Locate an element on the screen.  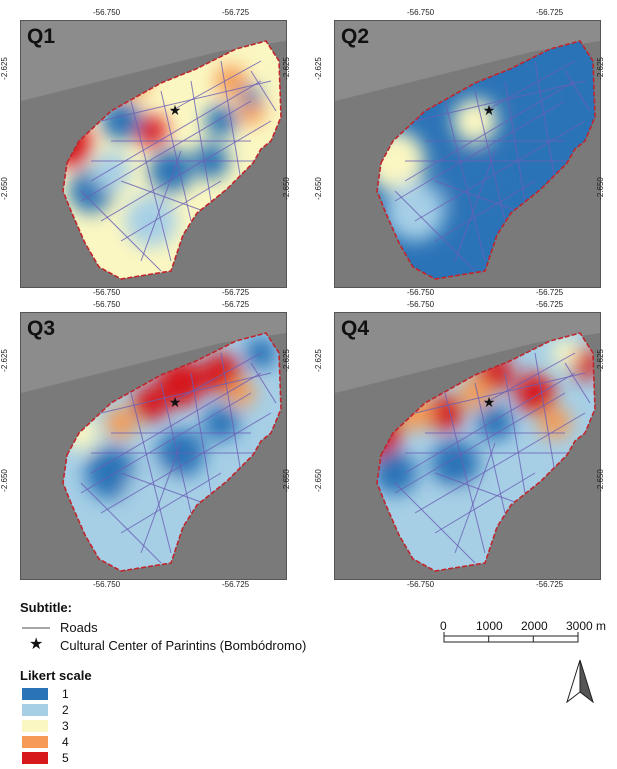
heatmap-q4: ★ is located at coordinates (467, 446).